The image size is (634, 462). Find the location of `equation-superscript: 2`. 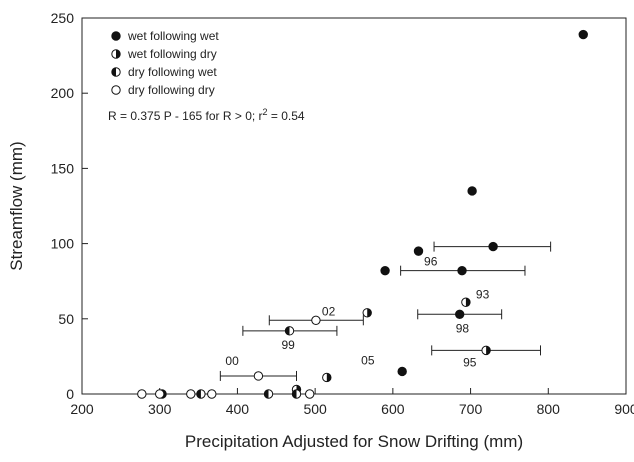

equation-superscript: 2 is located at coordinates (265, 112).